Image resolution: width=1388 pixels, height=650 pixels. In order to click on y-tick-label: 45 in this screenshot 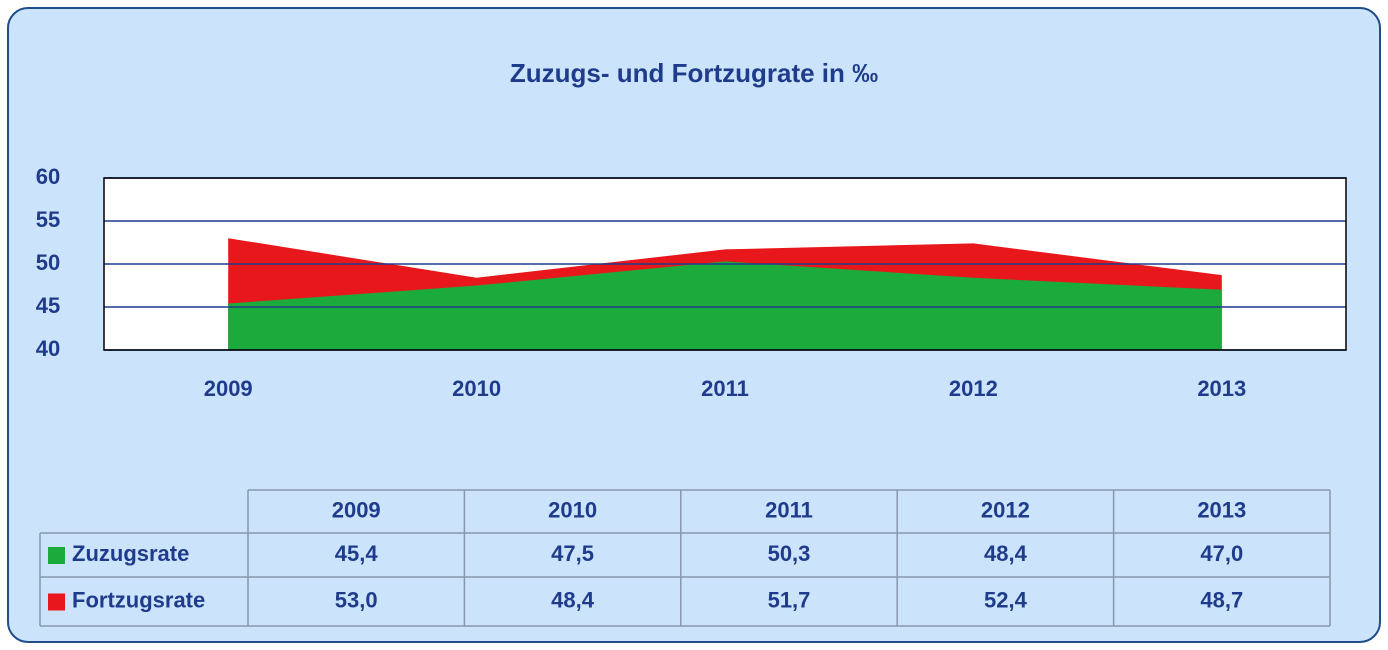, I will do `click(48, 305)`.